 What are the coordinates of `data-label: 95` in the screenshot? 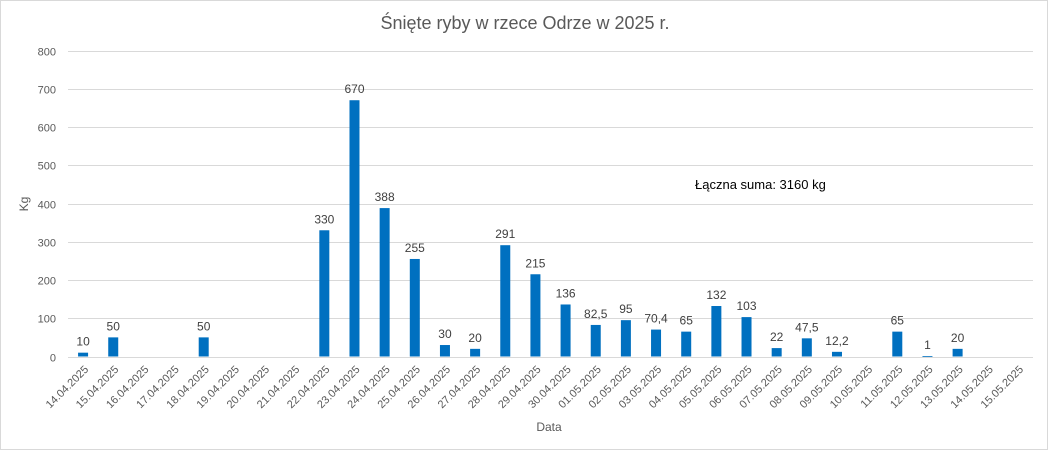 It's located at (626, 309).